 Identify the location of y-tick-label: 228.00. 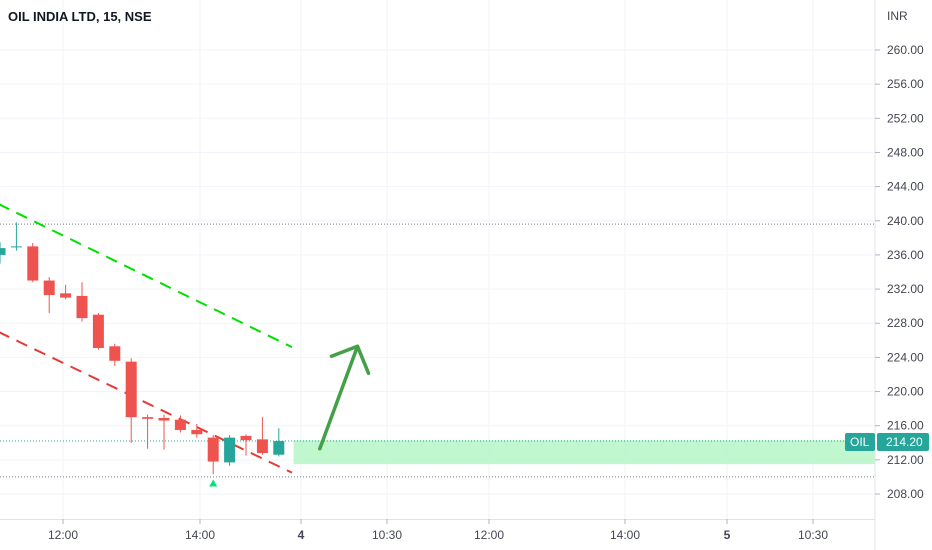
(905, 323).